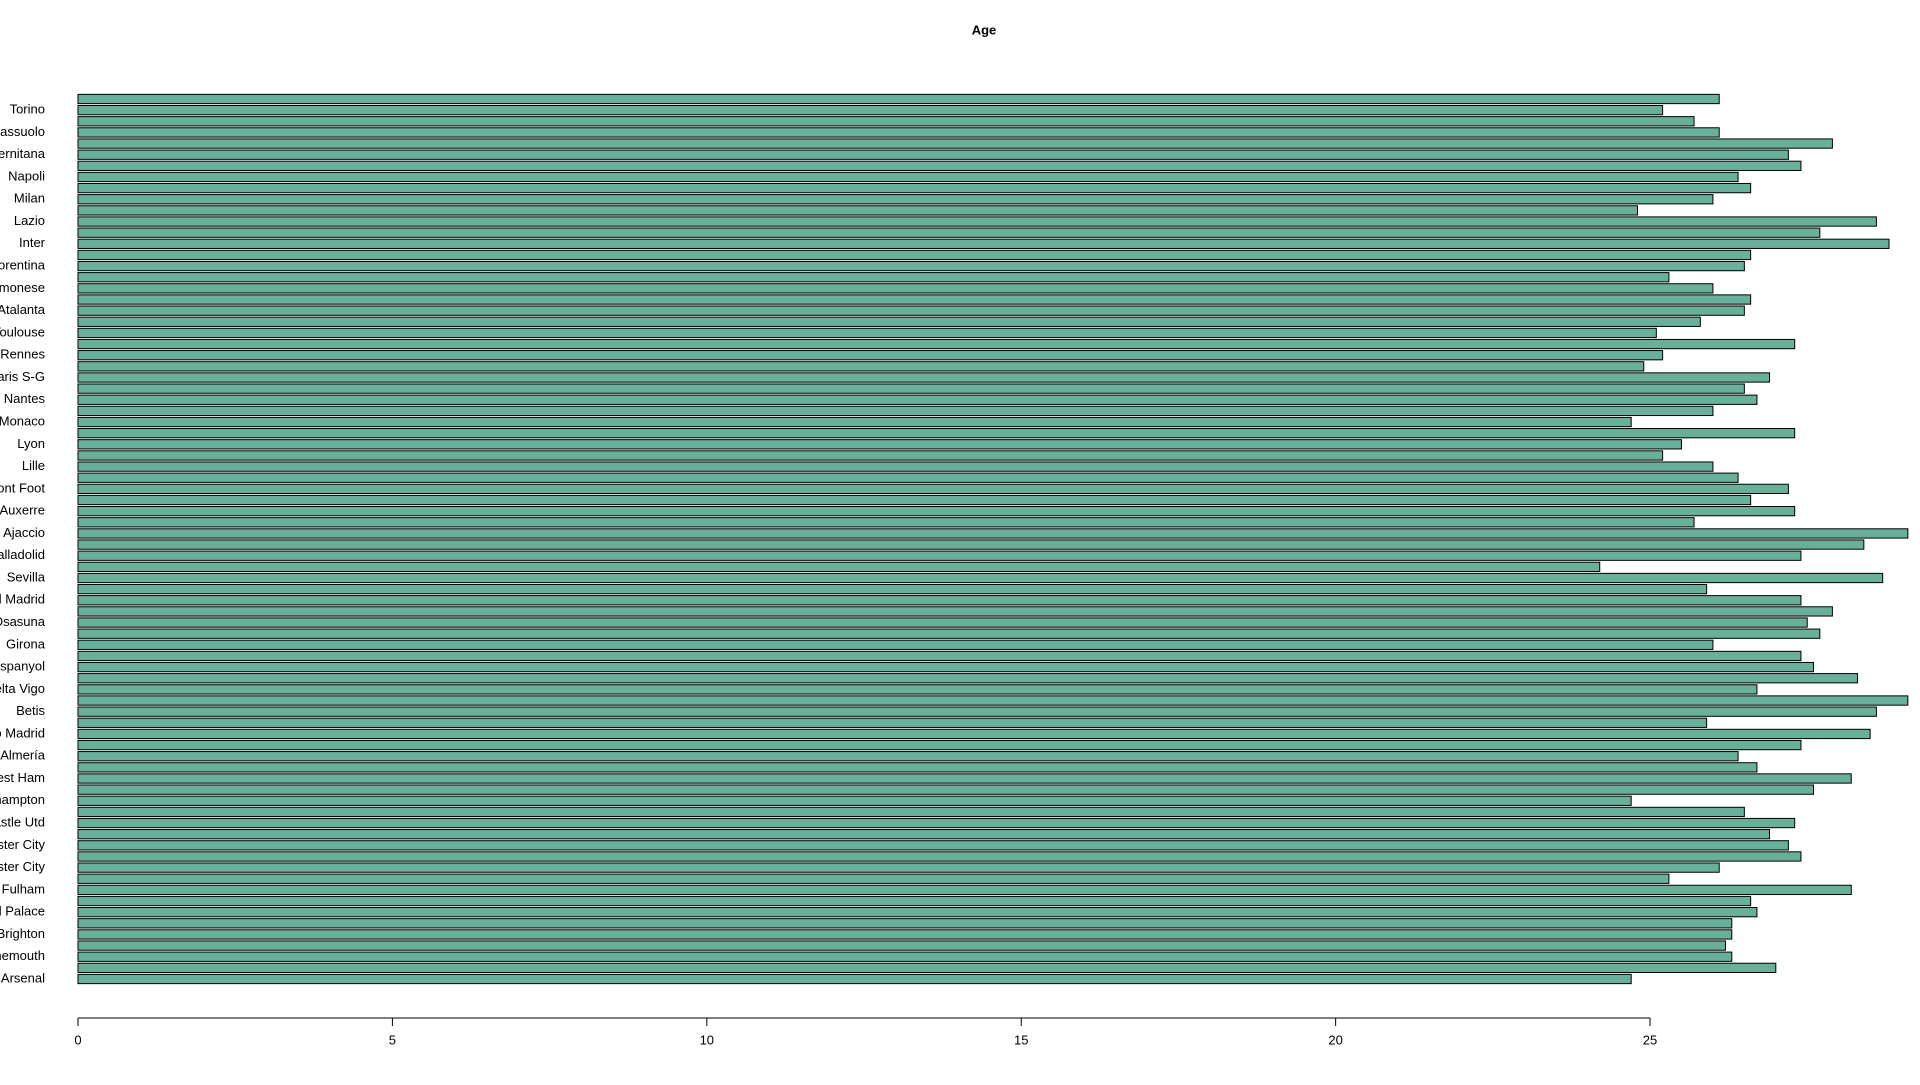  What do you see at coordinates (23, 621) in the screenshot?
I see `y-tick-label: Osasuna` at bounding box center [23, 621].